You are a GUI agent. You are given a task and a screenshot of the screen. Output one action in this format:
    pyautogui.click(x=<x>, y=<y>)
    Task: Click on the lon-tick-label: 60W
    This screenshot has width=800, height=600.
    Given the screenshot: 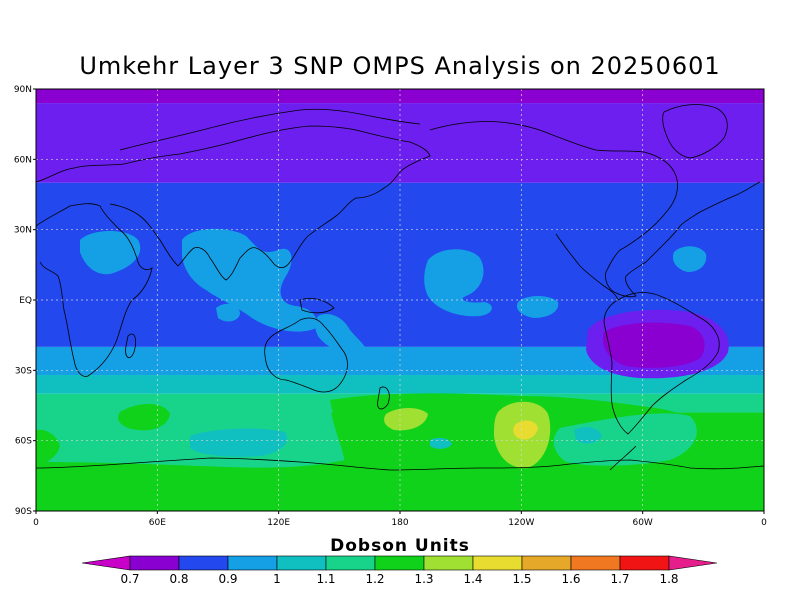 What is the action you would take?
    pyautogui.click(x=642, y=523)
    